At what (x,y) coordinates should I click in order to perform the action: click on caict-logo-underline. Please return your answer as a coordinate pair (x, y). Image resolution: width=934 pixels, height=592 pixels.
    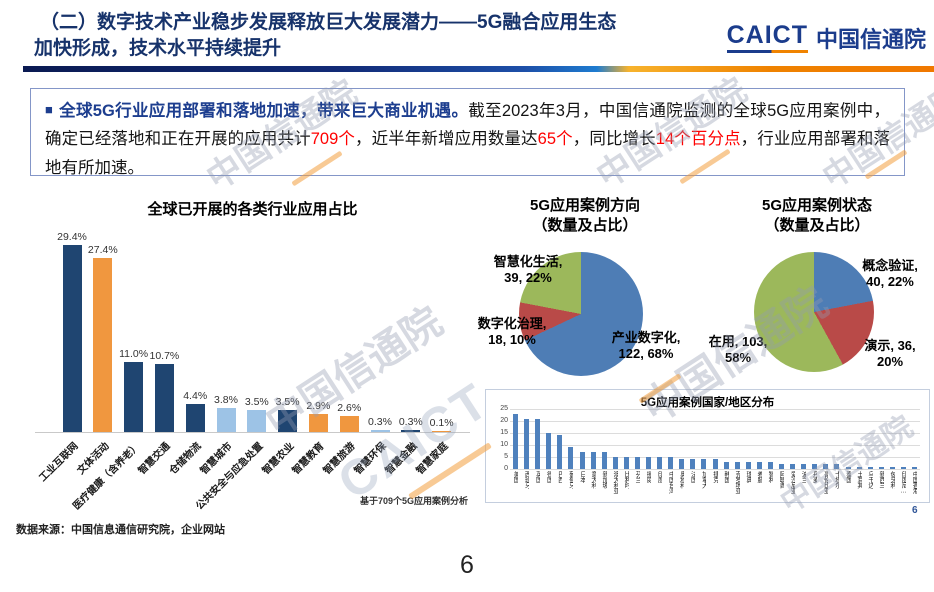
    Looking at the image, I should click on (767, 51).